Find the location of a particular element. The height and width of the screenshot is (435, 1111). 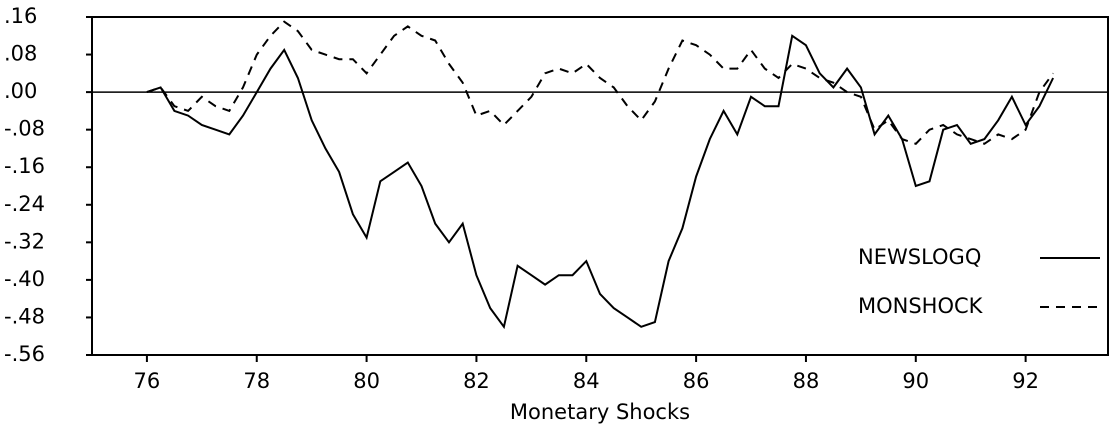

x-tick-label: 92 is located at coordinates (1025, 381).